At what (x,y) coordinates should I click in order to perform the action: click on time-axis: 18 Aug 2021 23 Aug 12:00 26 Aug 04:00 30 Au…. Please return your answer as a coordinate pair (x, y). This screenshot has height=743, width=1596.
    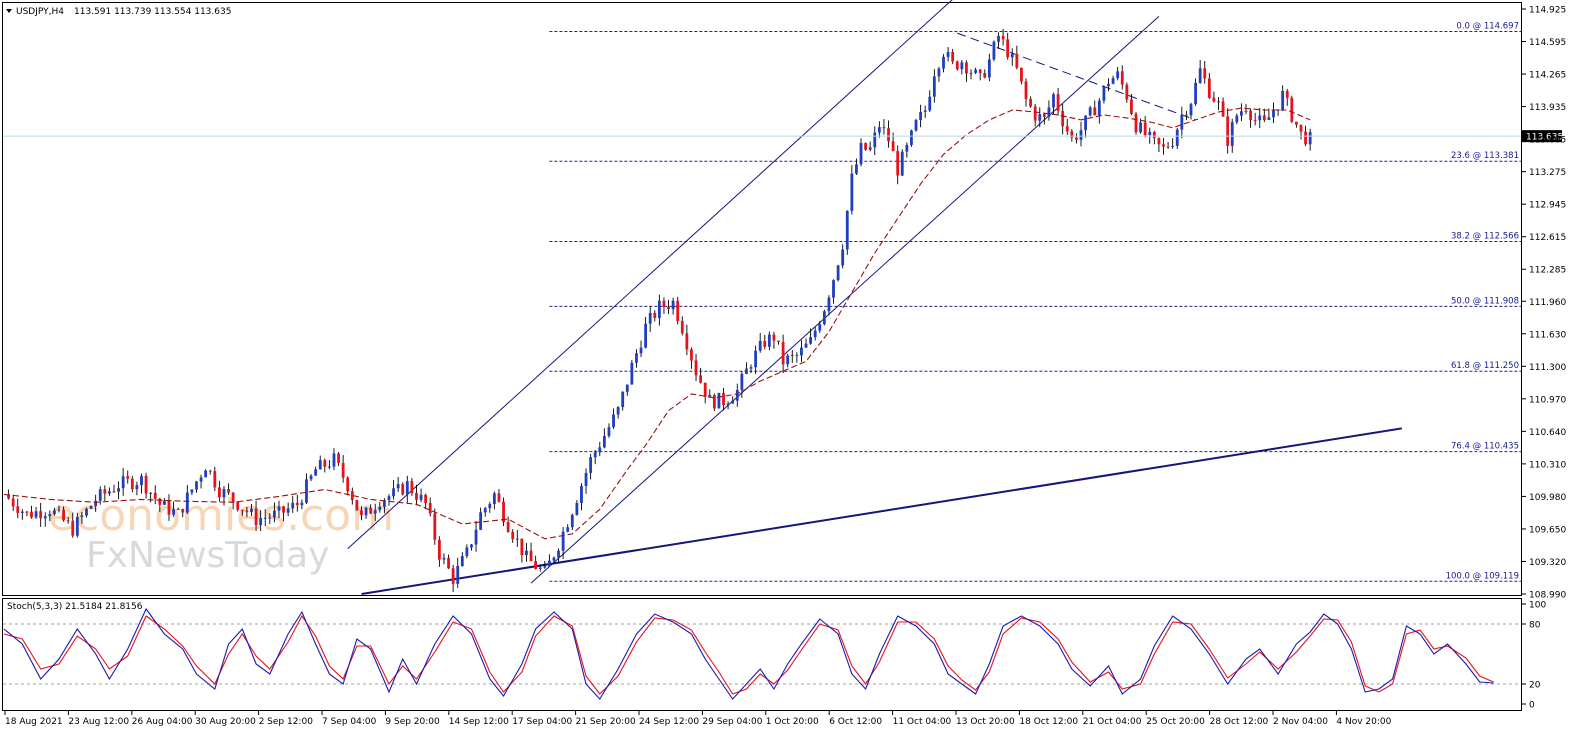
    Looking at the image, I should click on (698, 719).